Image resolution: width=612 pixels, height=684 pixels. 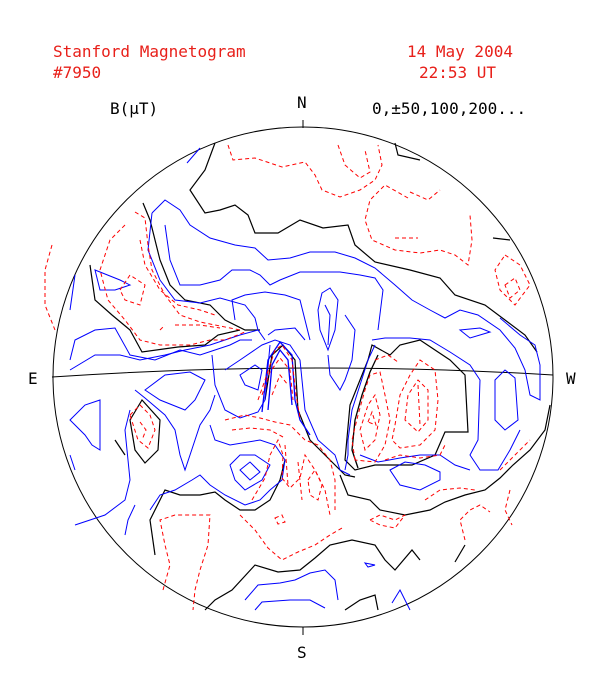 What do you see at coordinates (460, 51) in the screenshot?
I see `observation-date: 14 May 2004` at bounding box center [460, 51].